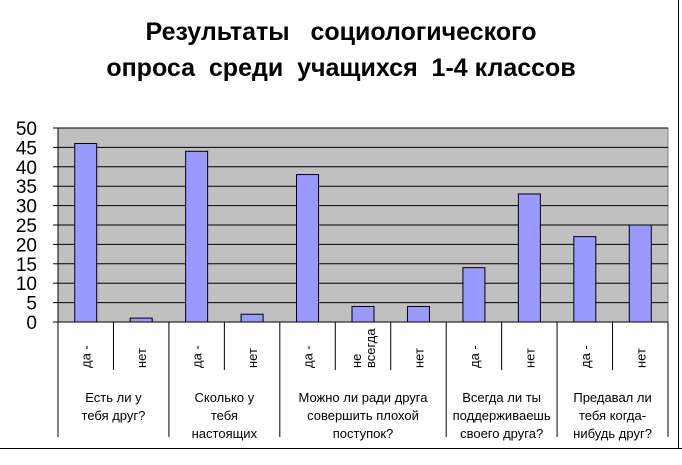 This screenshot has height=465, width=682. What do you see at coordinates (26, 284) in the screenshot?
I see `y-tick-label: 10` at bounding box center [26, 284].